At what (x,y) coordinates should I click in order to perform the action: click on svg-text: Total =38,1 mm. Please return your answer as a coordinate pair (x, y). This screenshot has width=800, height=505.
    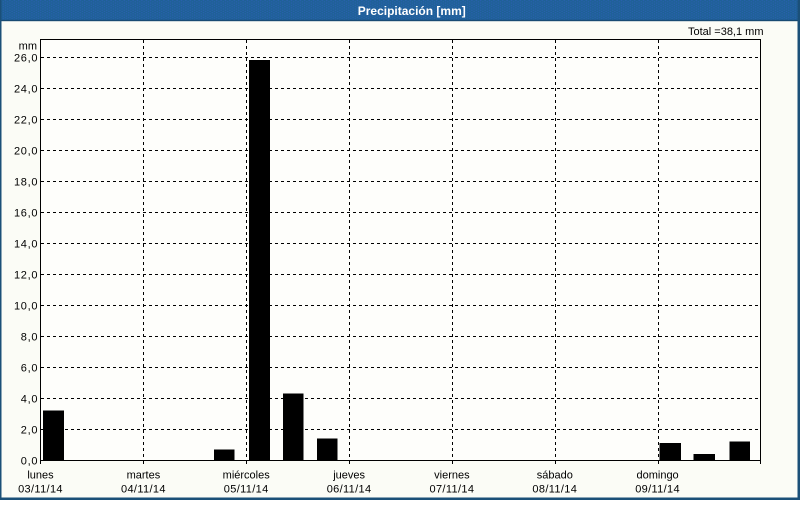
    Looking at the image, I should click on (726, 32).